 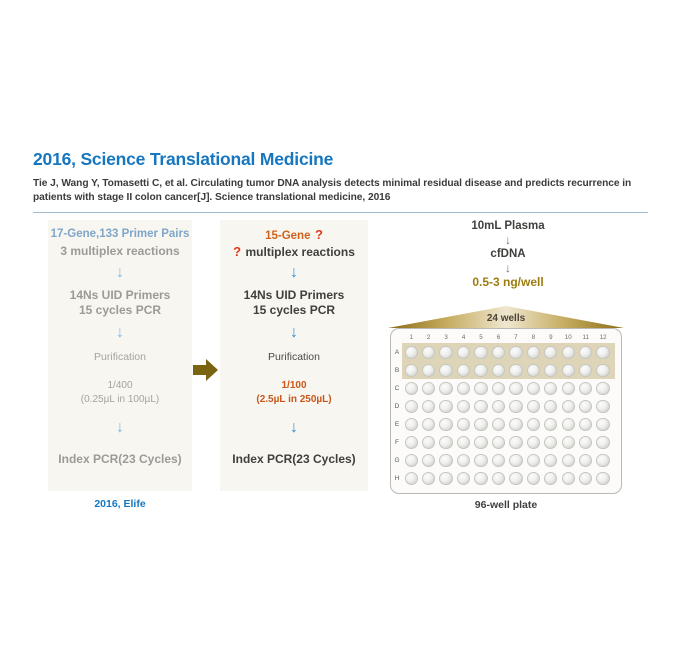 I want to click on funnel-label: 24 wells, so click(x=506, y=318).